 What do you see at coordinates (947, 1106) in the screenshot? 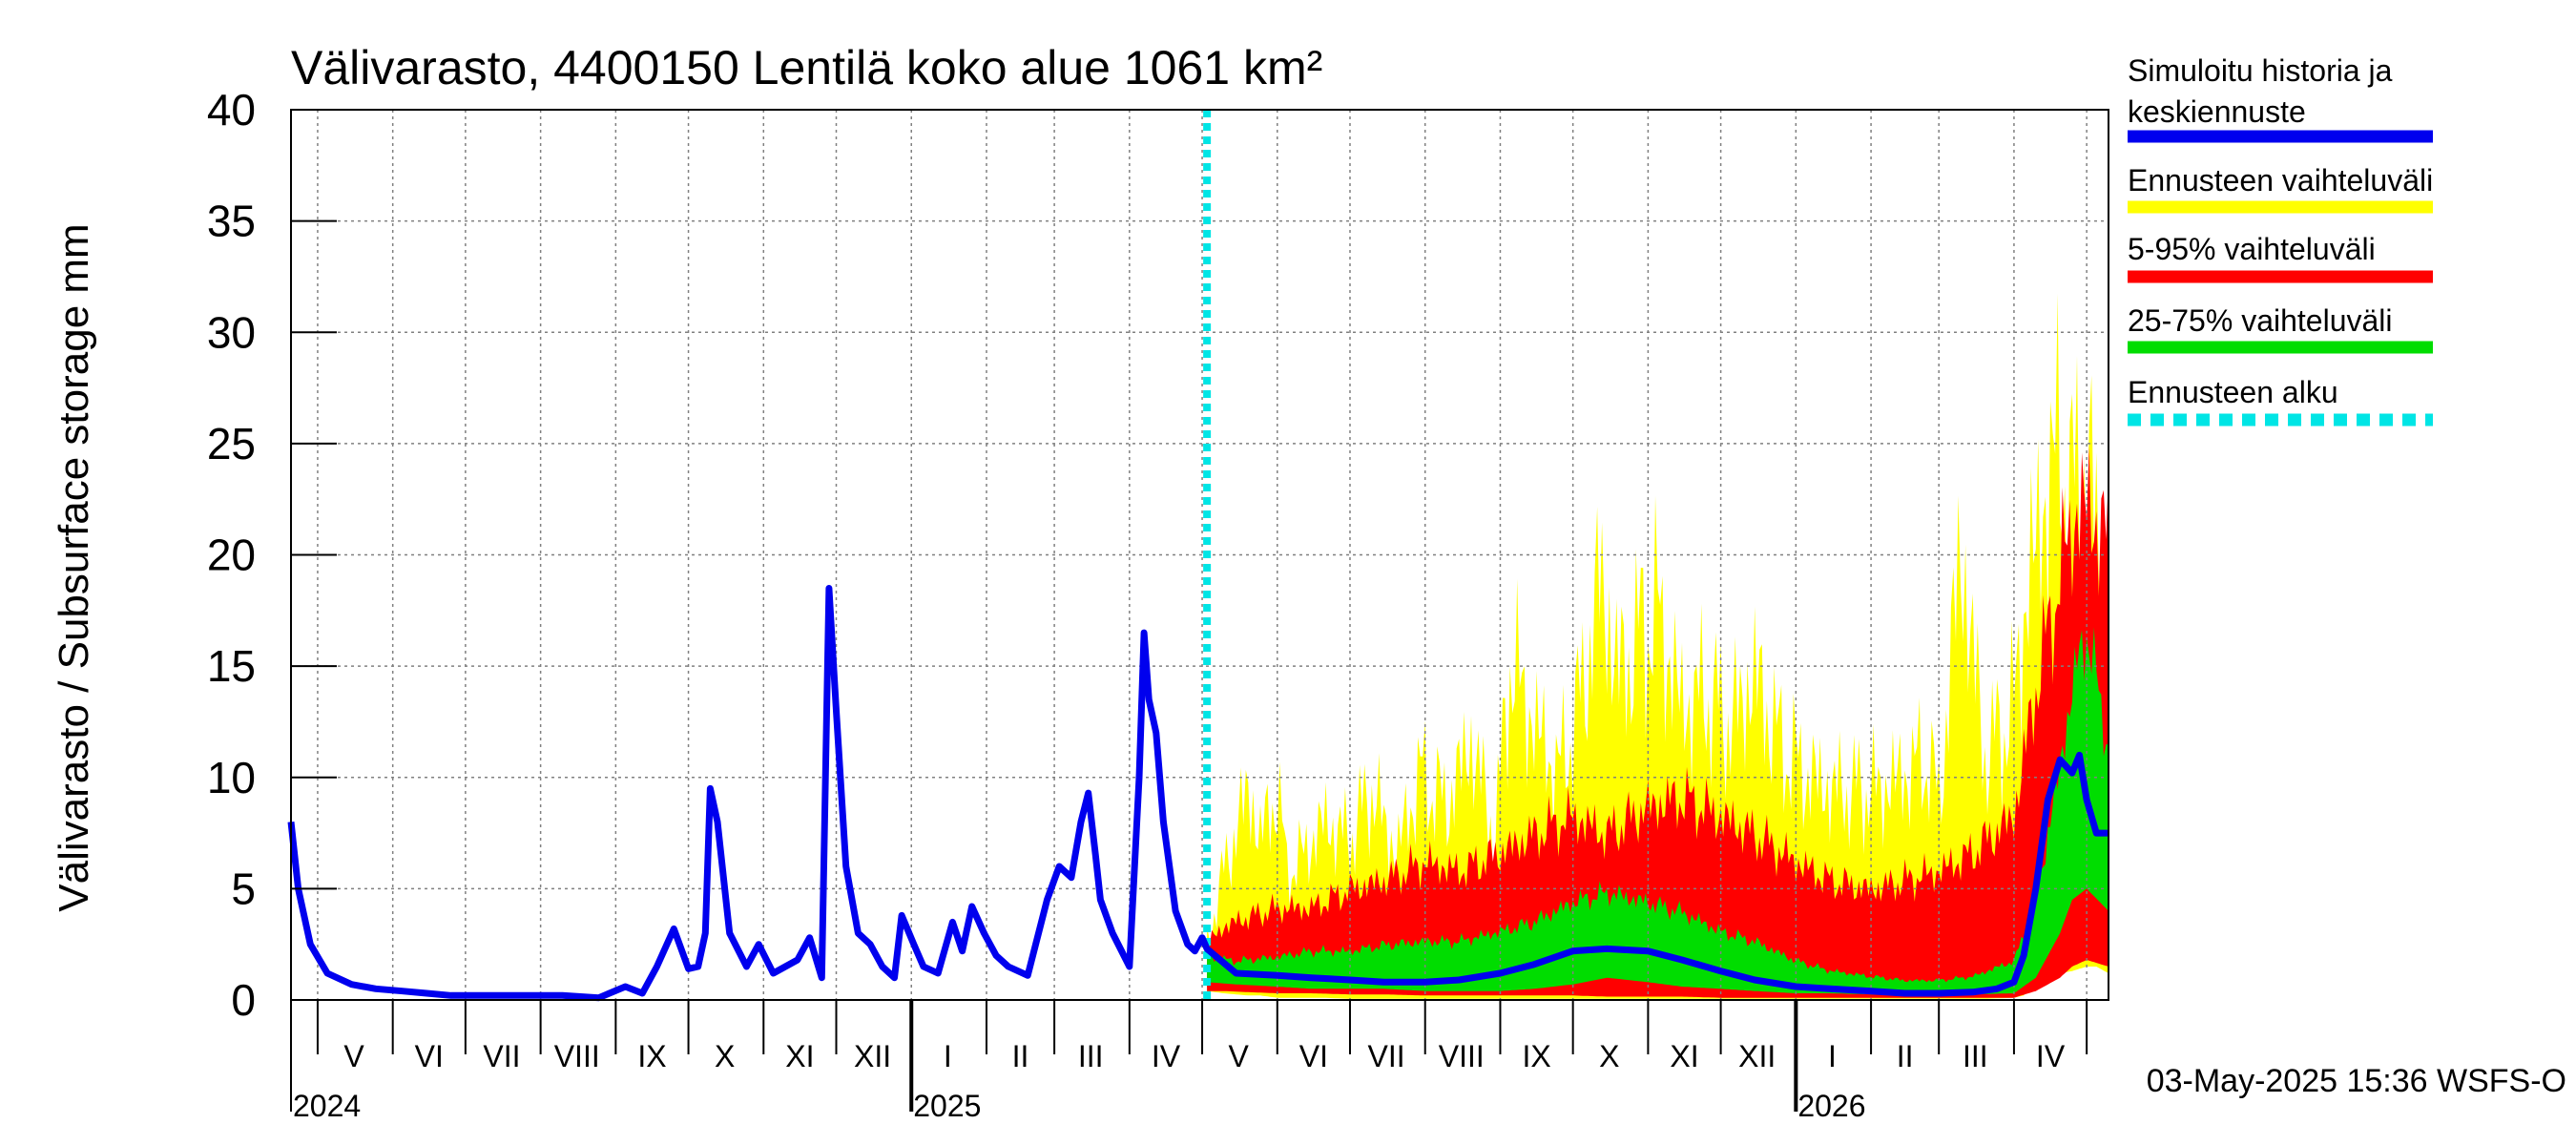
I see `year-label: 2025` at bounding box center [947, 1106].